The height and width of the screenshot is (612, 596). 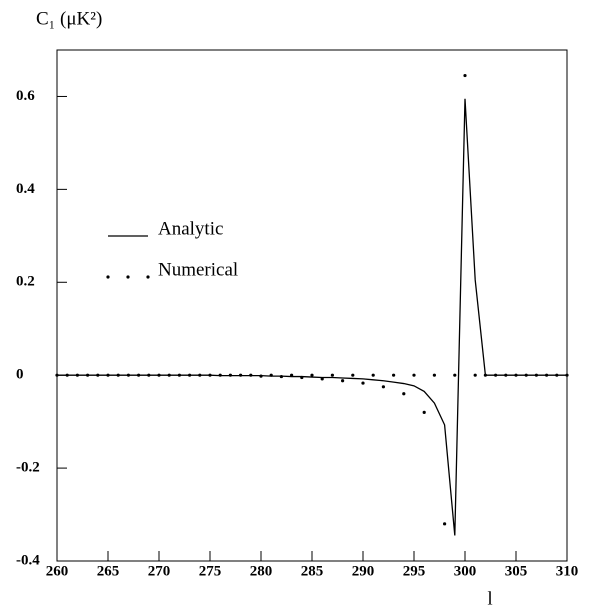 What do you see at coordinates (69, 18) in the screenshot?
I see `y-axis-label: C₁ (μK²)` at bounding box center [69, 18].